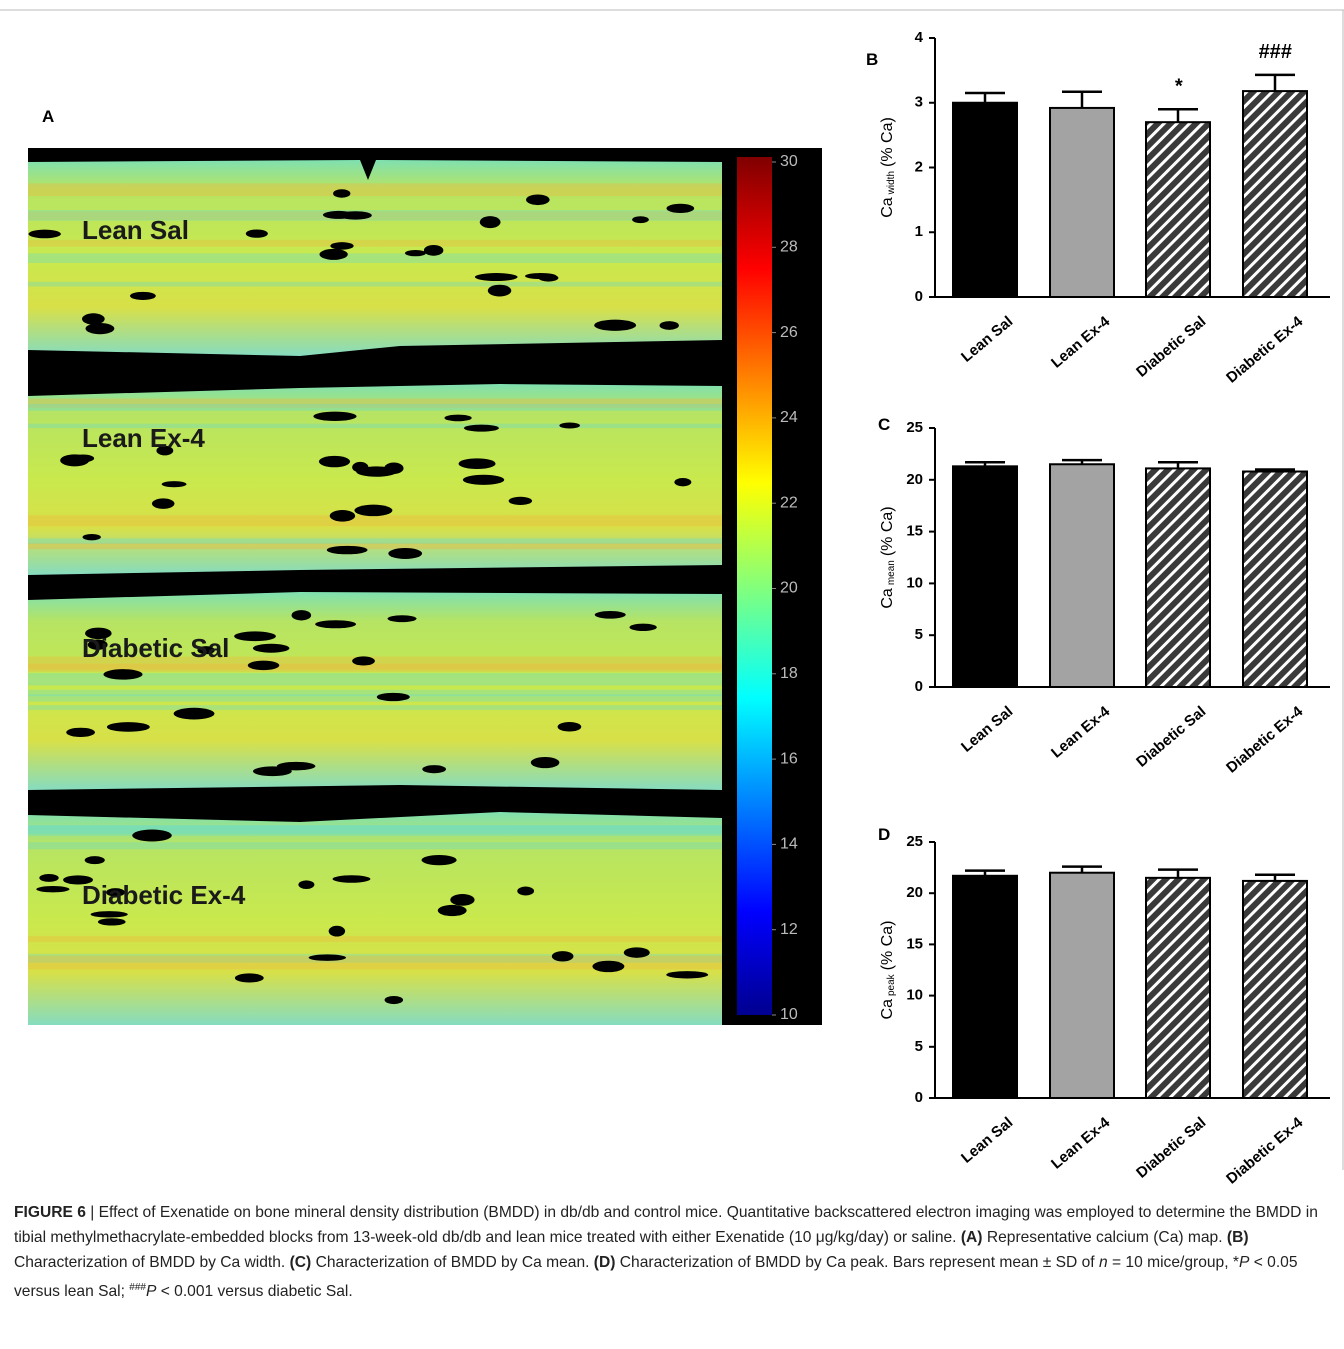 Image resolution: width=1344 pixels, height=1349 pixels. Describe the element at coordinates (789, 1014) in the screenshot. I see `colorbar-tick-label: 10` at that location.